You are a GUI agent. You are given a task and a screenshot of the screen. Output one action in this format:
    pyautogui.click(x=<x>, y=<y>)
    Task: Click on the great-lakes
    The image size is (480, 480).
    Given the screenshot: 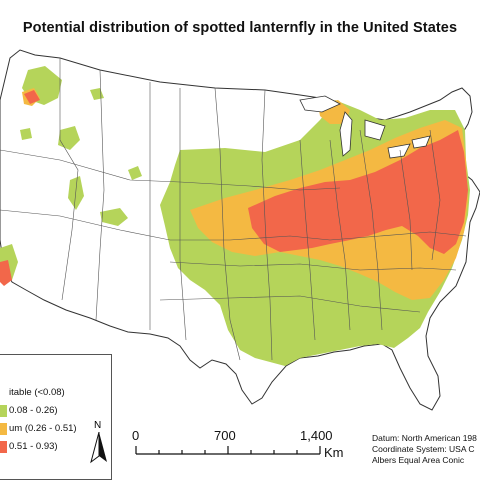 What is the action you would take?
    pyautogui.click(x=365, y=127)
    